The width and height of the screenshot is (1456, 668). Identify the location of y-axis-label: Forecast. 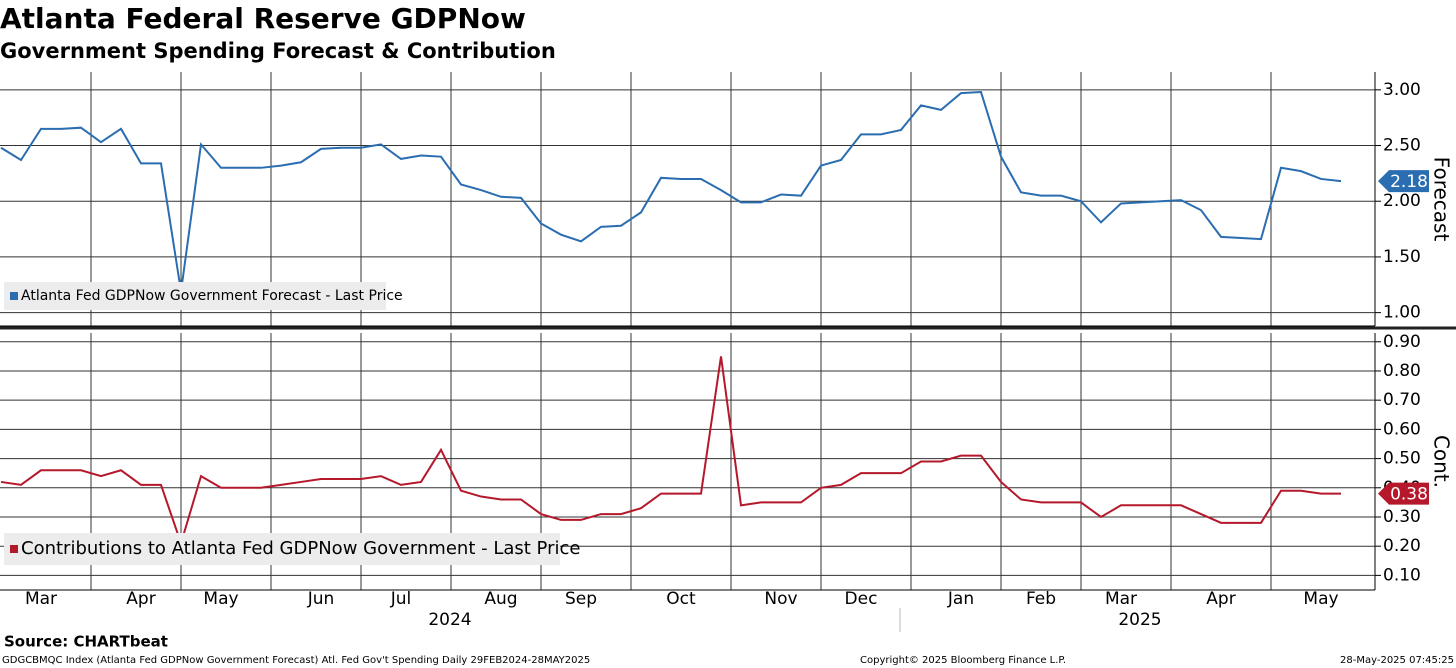
(1442, 199).